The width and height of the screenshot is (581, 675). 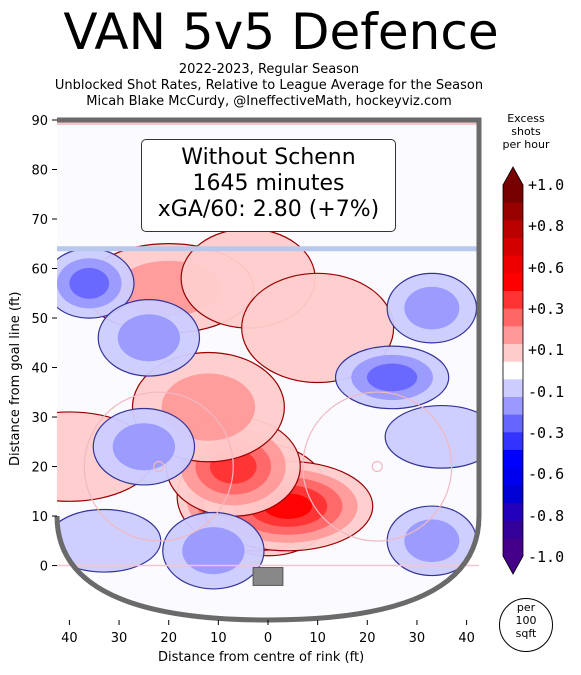 I want to click on colorbar-label-line-2: shots, so click(x=526, y=131).